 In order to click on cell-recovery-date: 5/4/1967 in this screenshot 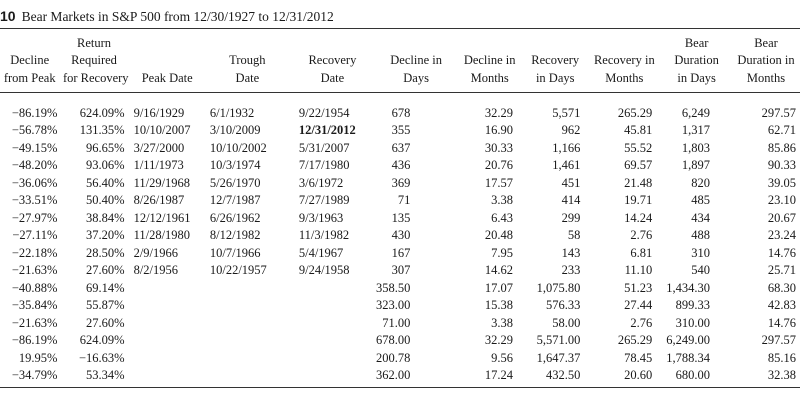, I will do `click(321, 252)`.